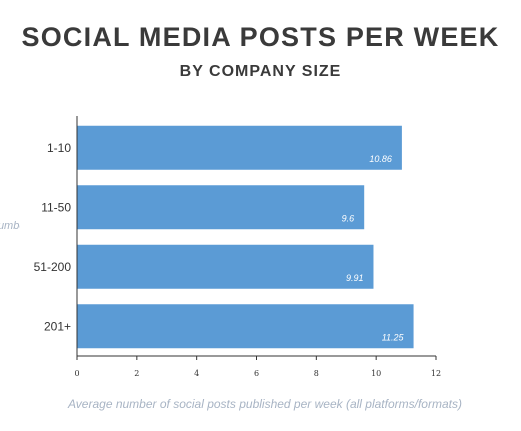 The width and height of the screenshot is (521, 431). Describe the element at coordinates (260, 71) in the screenshot. I see `chart-subtitle: BY COMPANY SIZE` at that location.